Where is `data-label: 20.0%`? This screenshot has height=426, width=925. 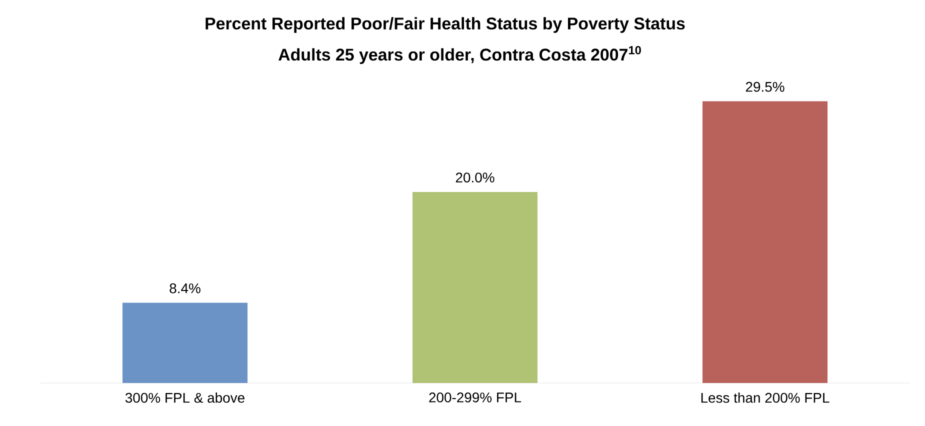 data-label: 20.0% is located at coordinates (475, 177).